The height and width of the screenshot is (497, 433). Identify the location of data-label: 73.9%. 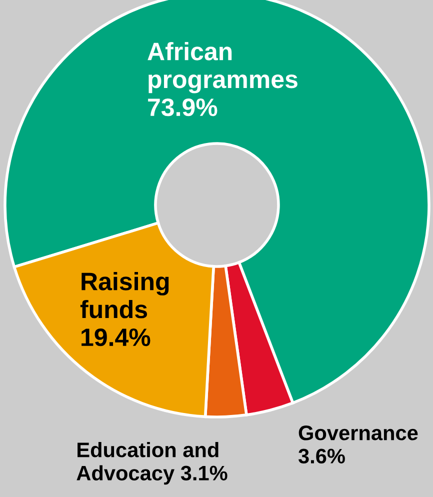
(183, 107).